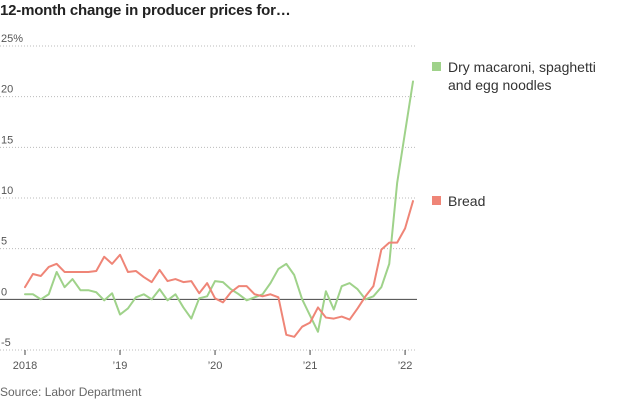 This screenshot has width=620, height=400. What do you see at coordinates (25, 366) in the screenshot?
I see `x-tick-label: 2018` at bounding box center [25, 366].